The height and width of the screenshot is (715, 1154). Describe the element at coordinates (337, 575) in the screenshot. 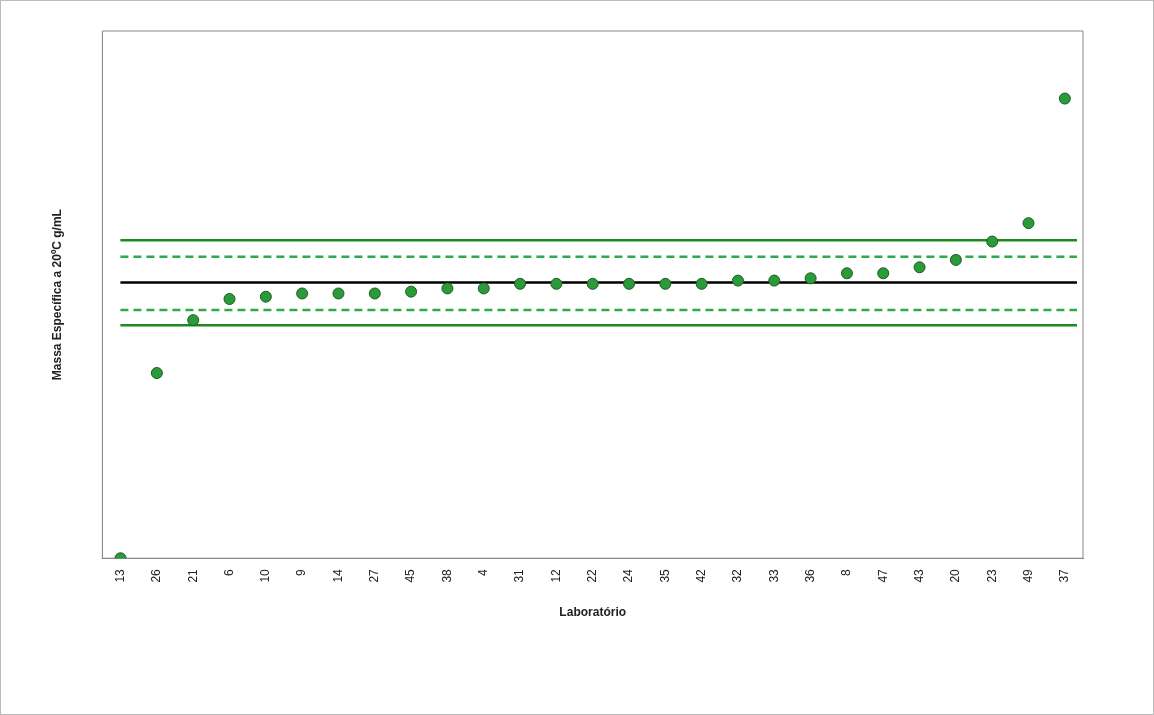

I see `x-tick-label: 14` at that location.